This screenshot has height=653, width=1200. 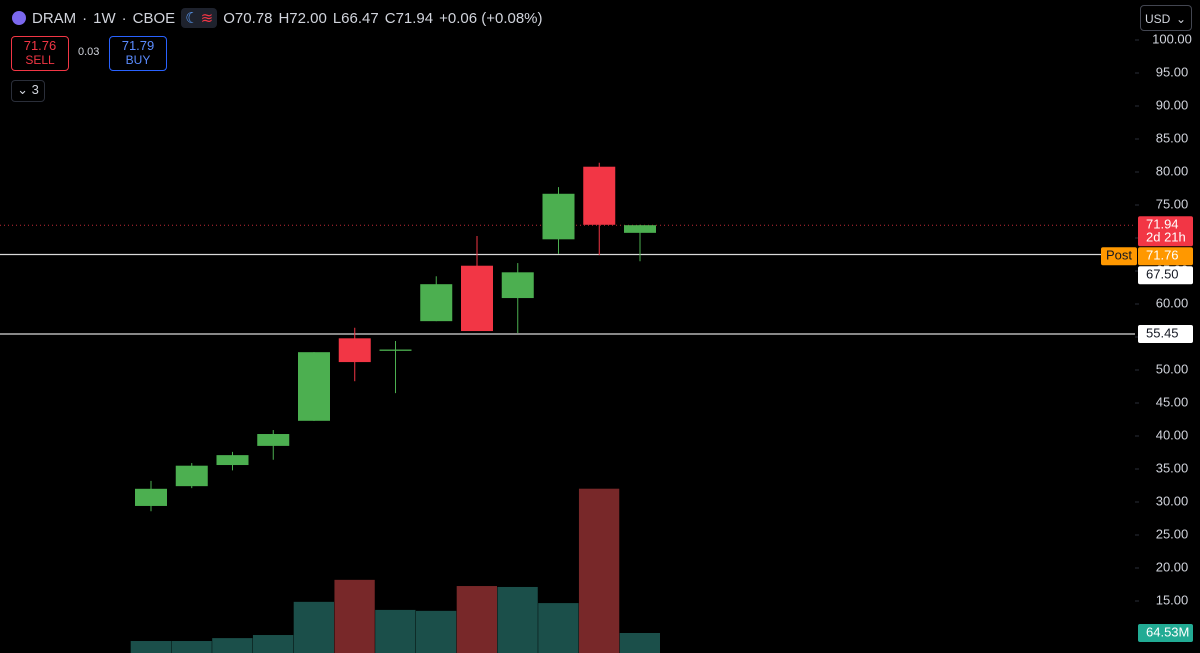 I want to click on y-tick-label: 95.00, so click(x=1172, y=71).